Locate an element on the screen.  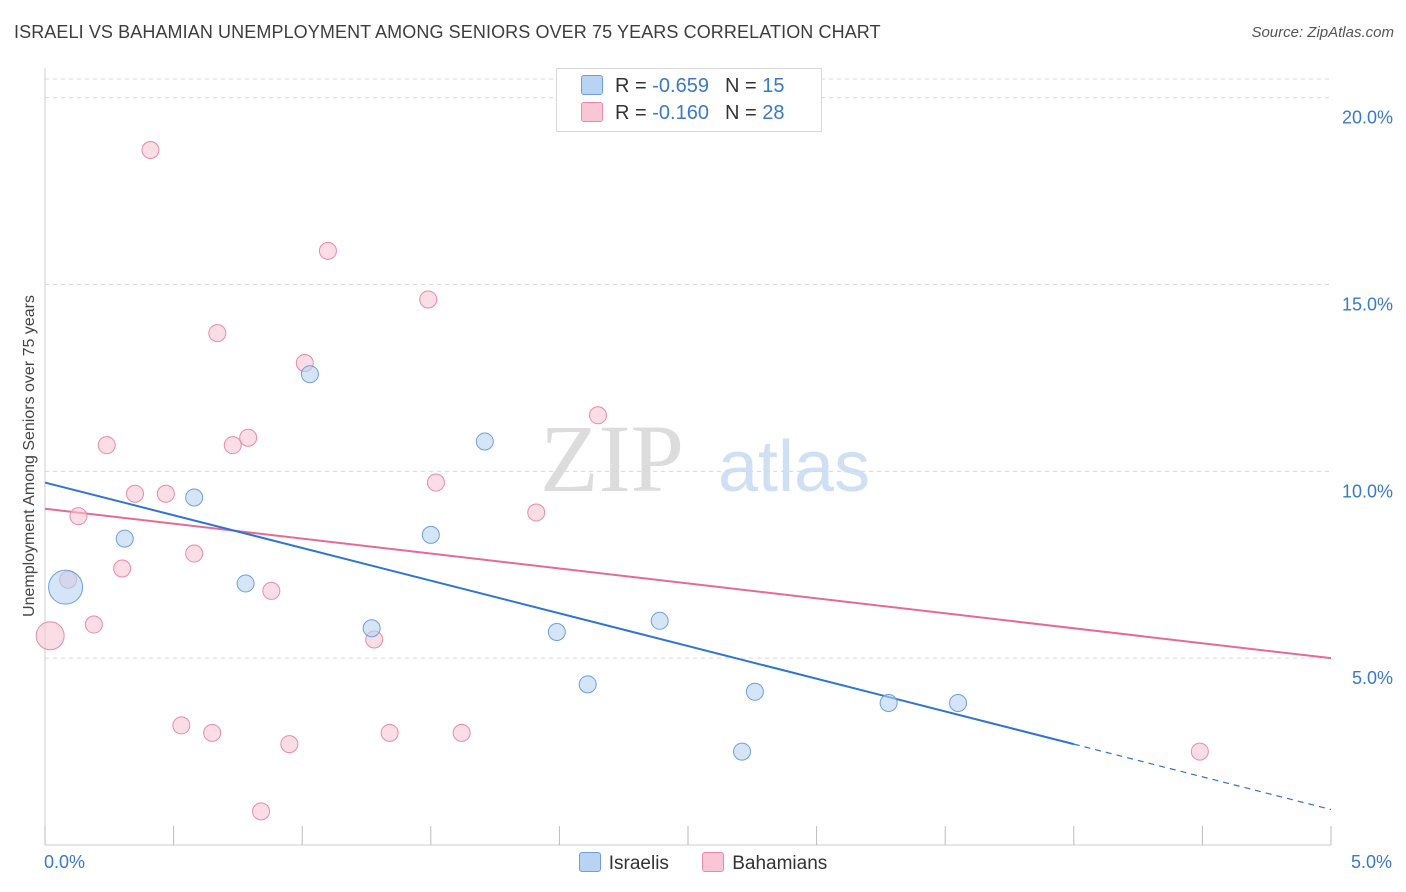
legend-row-israelis: R = -0.659 N = 15 is located at coordinates (682, 87).